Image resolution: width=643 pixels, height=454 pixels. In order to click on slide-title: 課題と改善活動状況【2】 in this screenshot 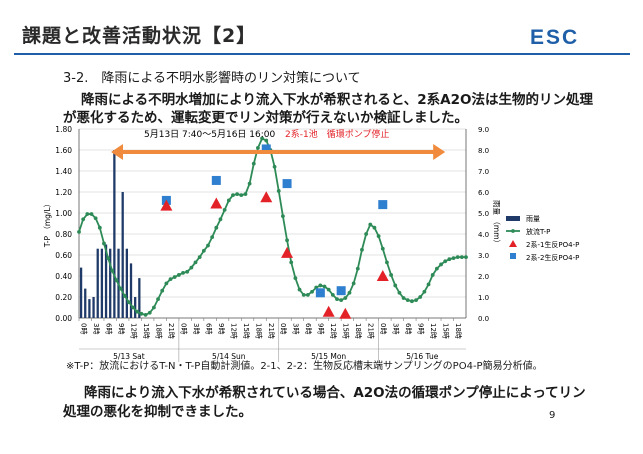, I will do `click(139, 36)`.